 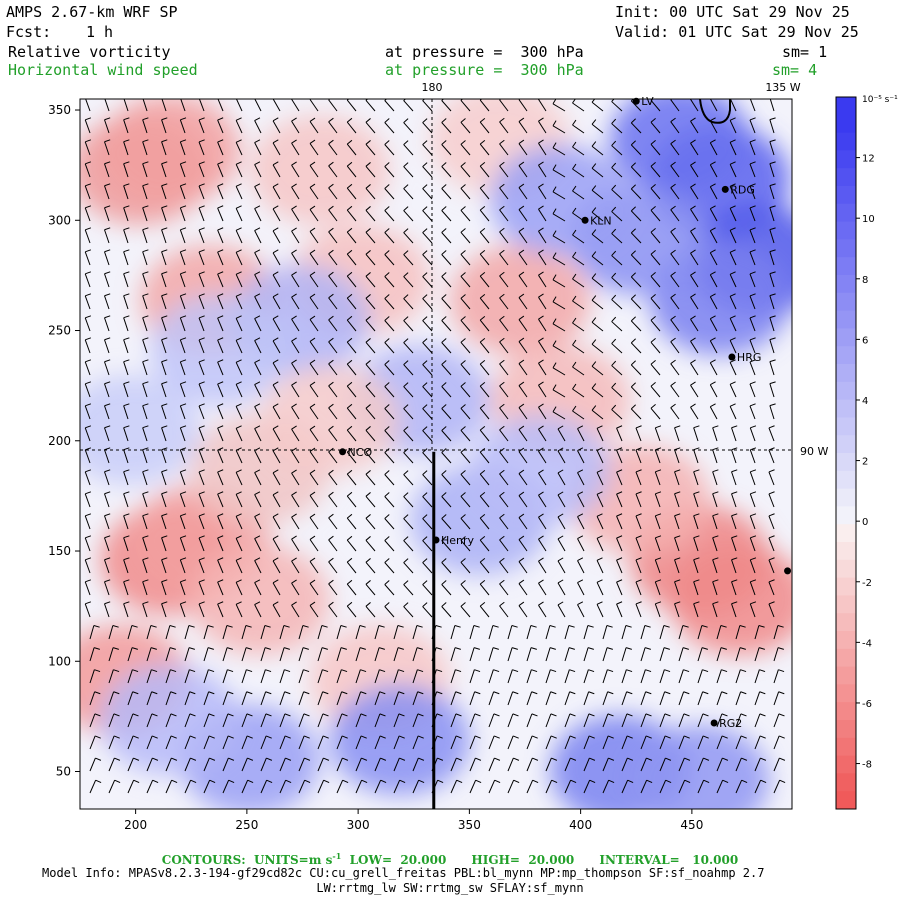 I want to click on y-tick-label: 350, so click(x=59, y=110).